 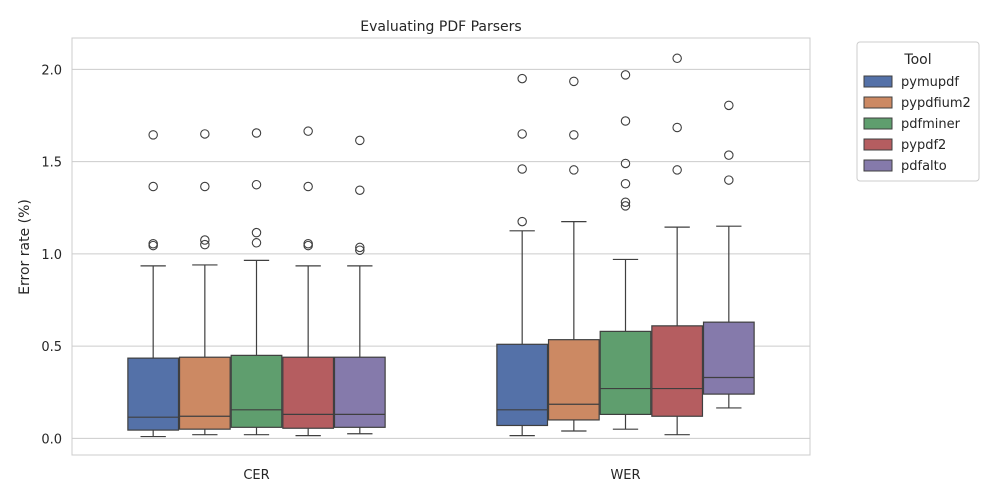 I want to click on box-pypdf2-WER, so click(x=677, y=244).